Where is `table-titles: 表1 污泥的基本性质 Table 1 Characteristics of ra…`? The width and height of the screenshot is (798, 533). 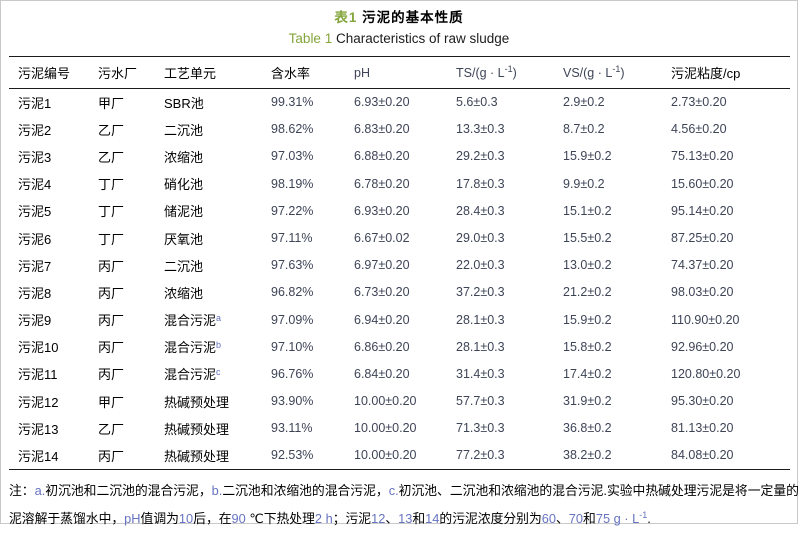 table-titles: 表1 污泥的基本性质 Table 1 Characteristics of ra… is located at coordinates (399, 25).